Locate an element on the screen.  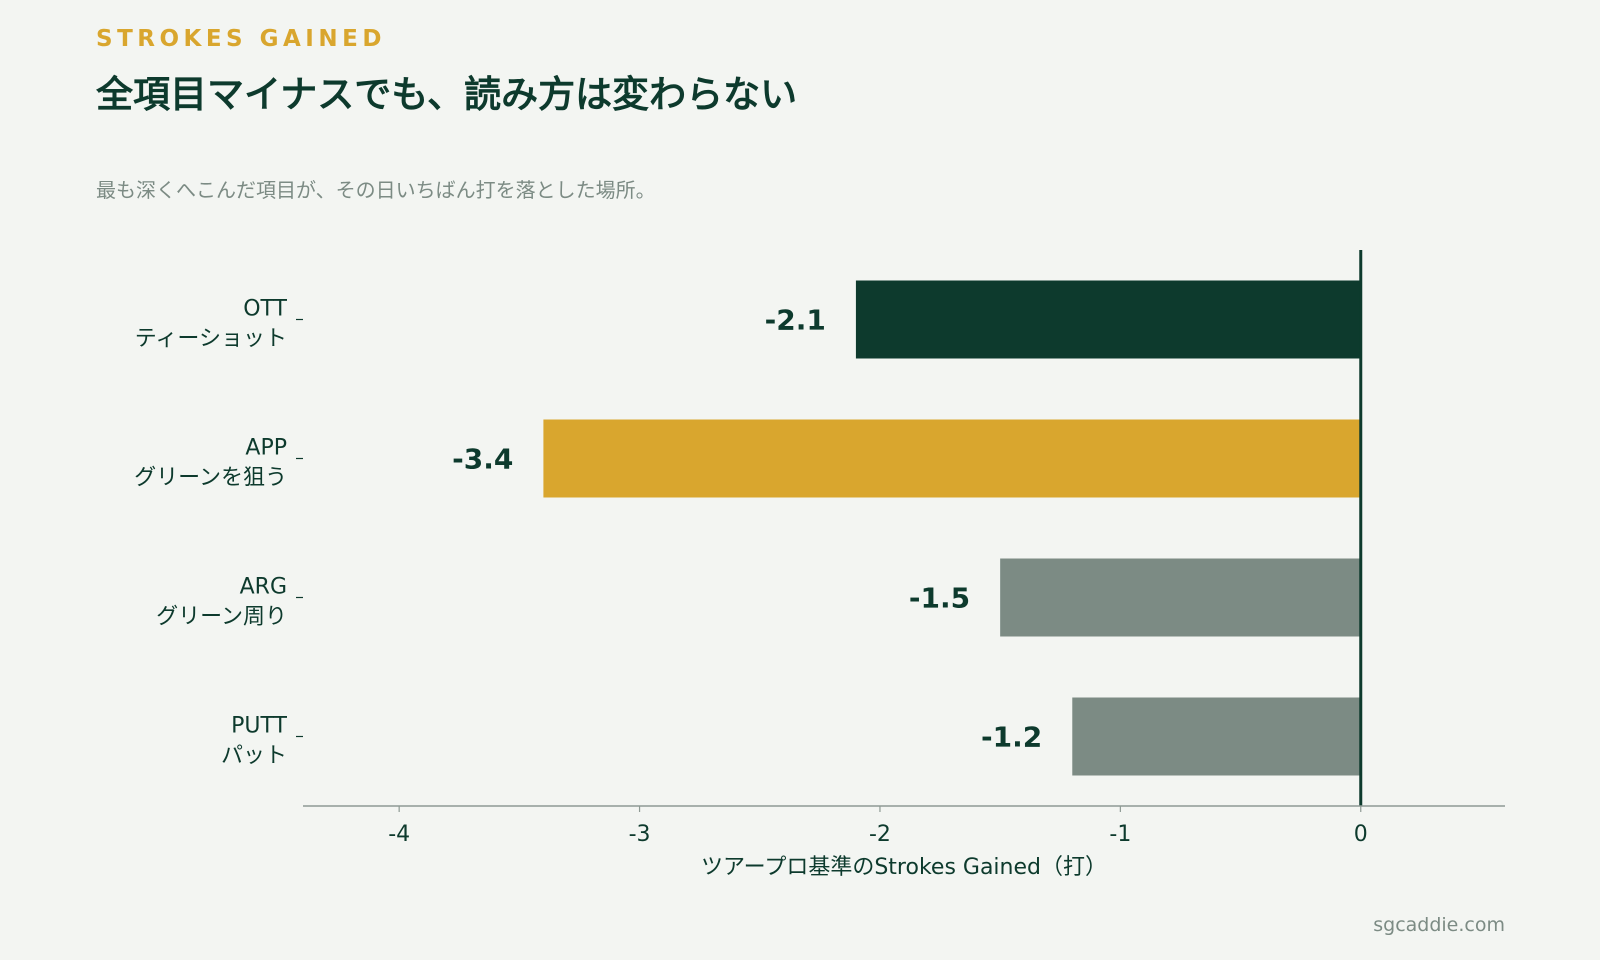
x-tick-label: -1 is located at coordinates (1120, 834).